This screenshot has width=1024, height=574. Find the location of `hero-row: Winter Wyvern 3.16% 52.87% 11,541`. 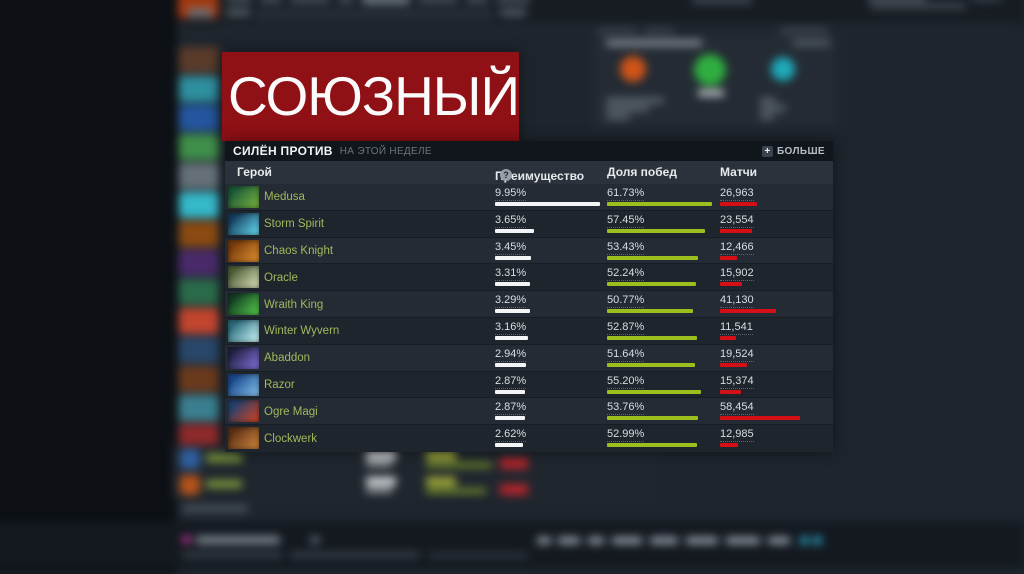

hero-row: Winter Wyvern 3.16% 52.87% 11,541 is located at coordinates (529, 330).